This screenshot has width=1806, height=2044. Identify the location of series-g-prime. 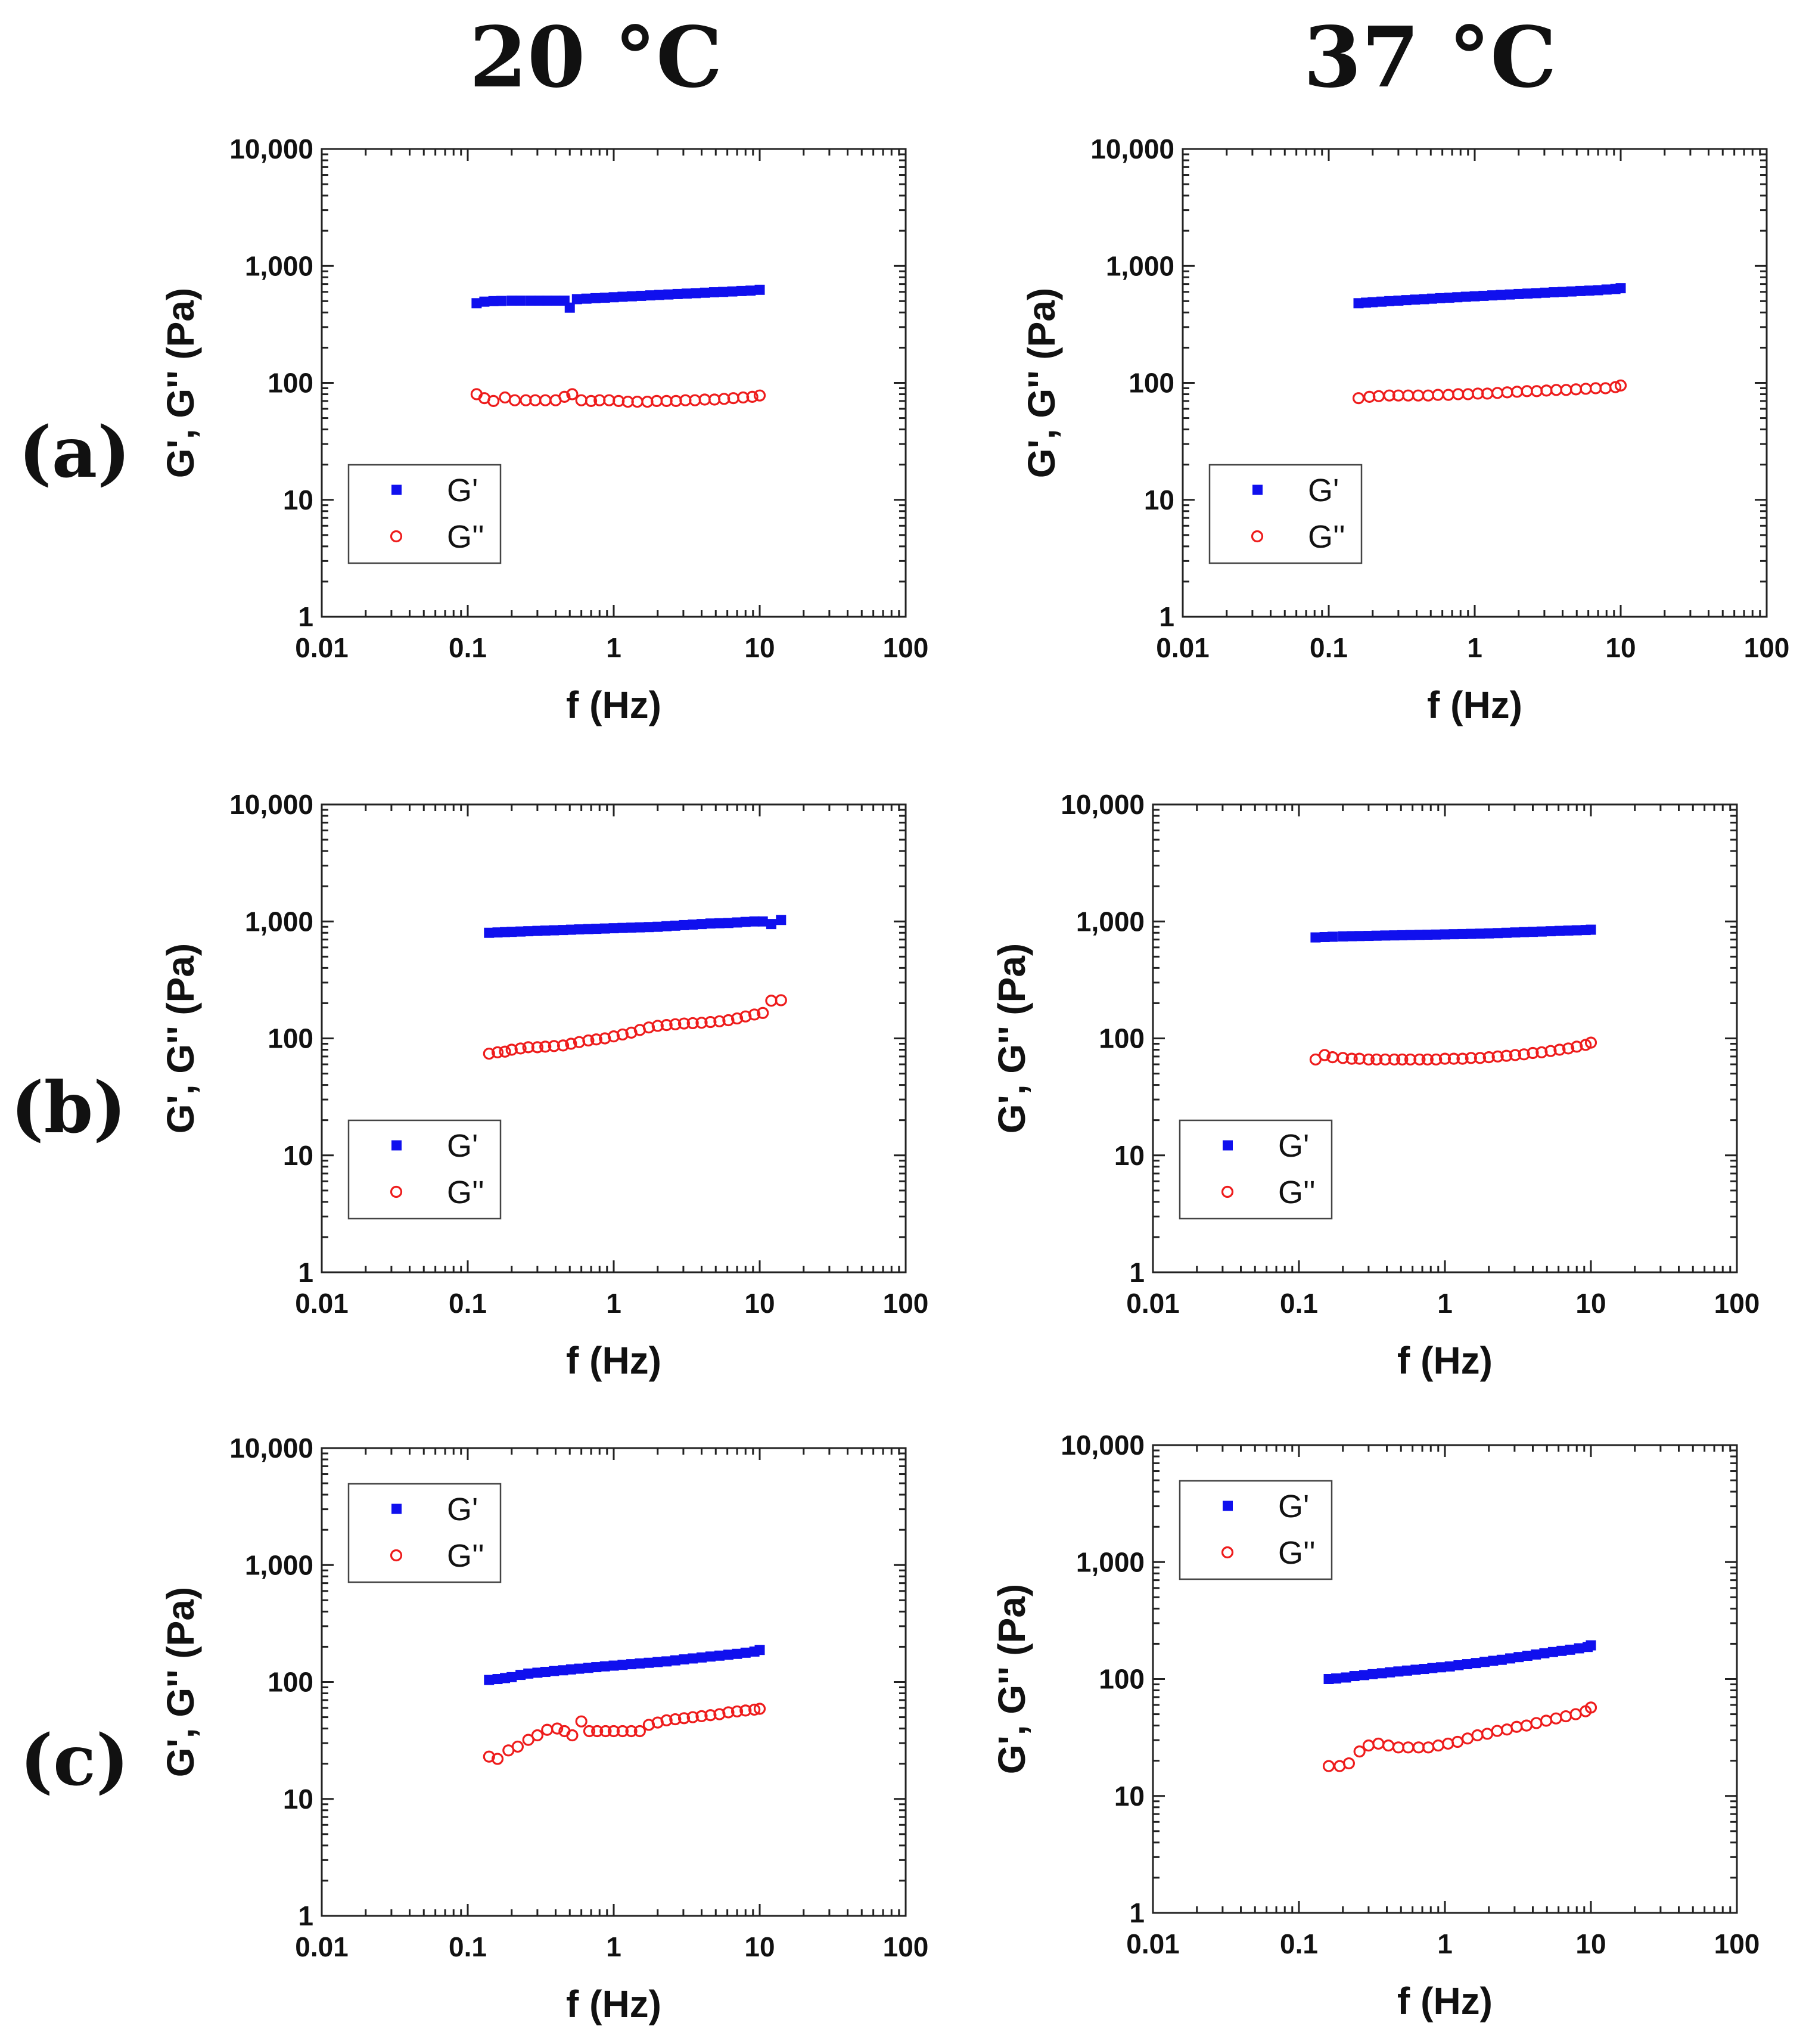
(618, 299).